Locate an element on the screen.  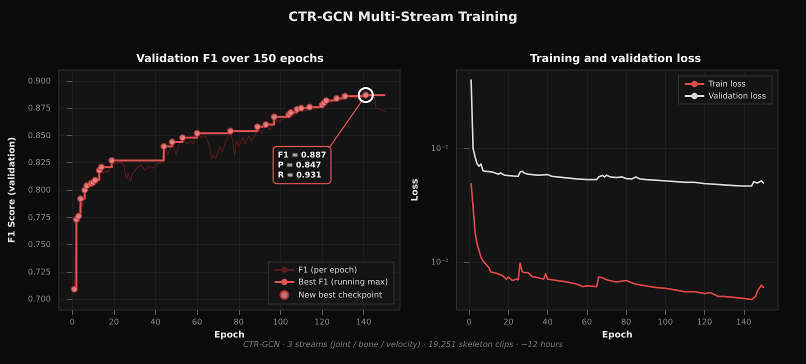
legend-label: Validation loss is located at coordinates (737, 96).